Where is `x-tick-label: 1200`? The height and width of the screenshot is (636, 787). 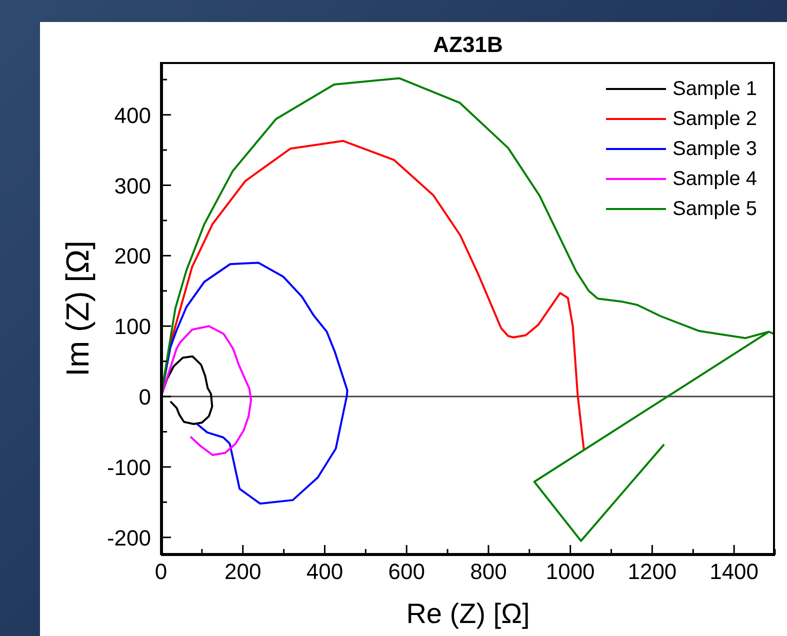 x-tick-label: 1200 is located at coordinates (652, 571).